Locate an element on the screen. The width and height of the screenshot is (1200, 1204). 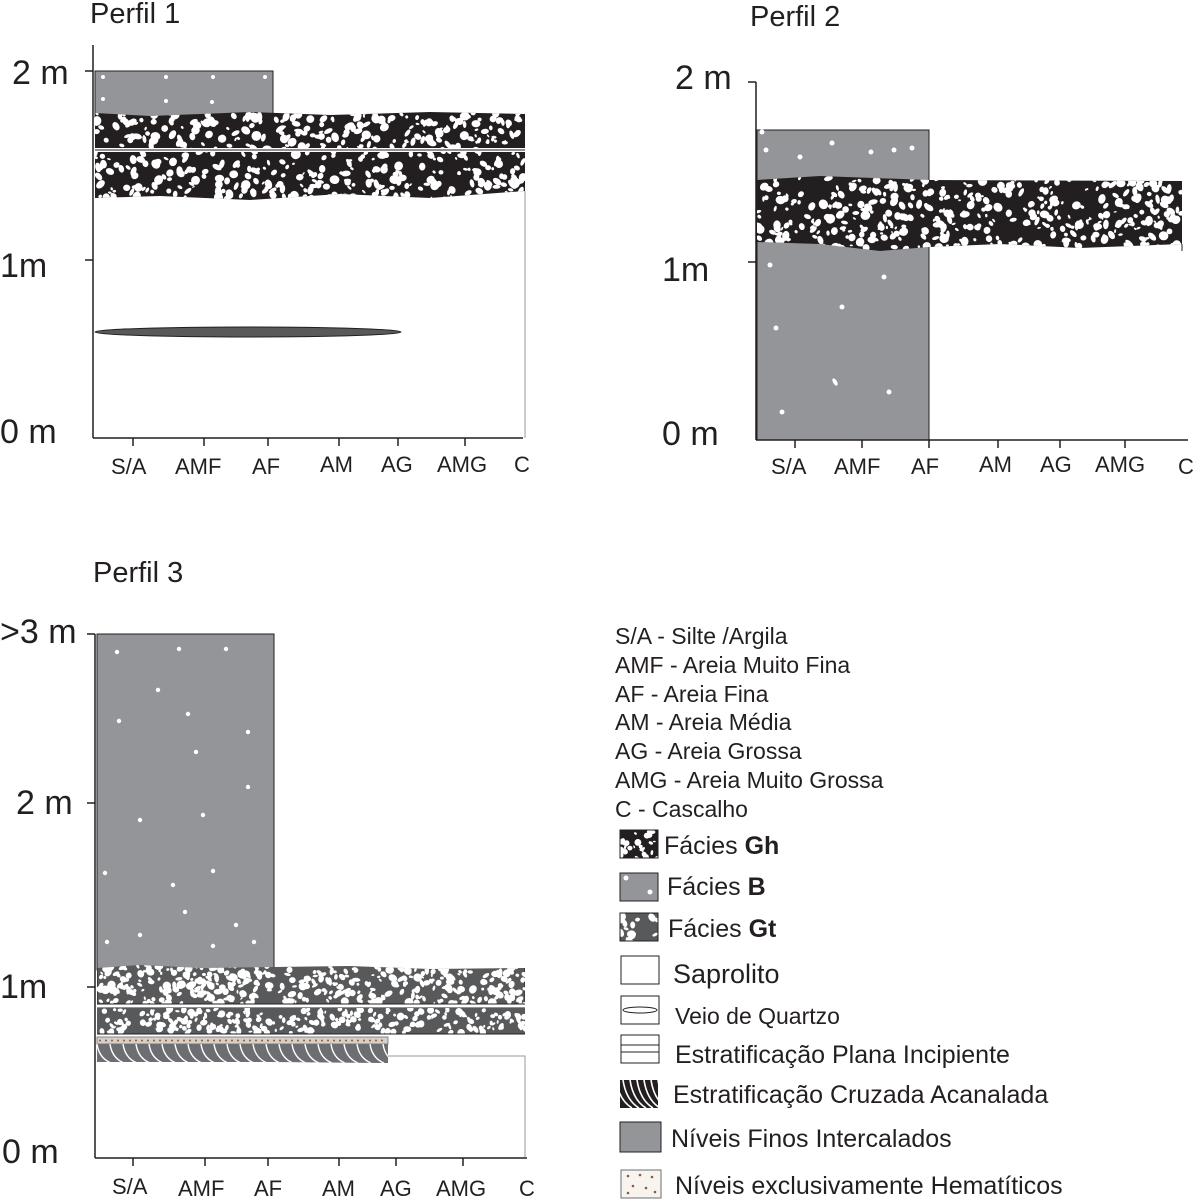
legend-hematiticos-label: Níveis exclusivamente Hematíticos is located at coordinates (869, 1185).